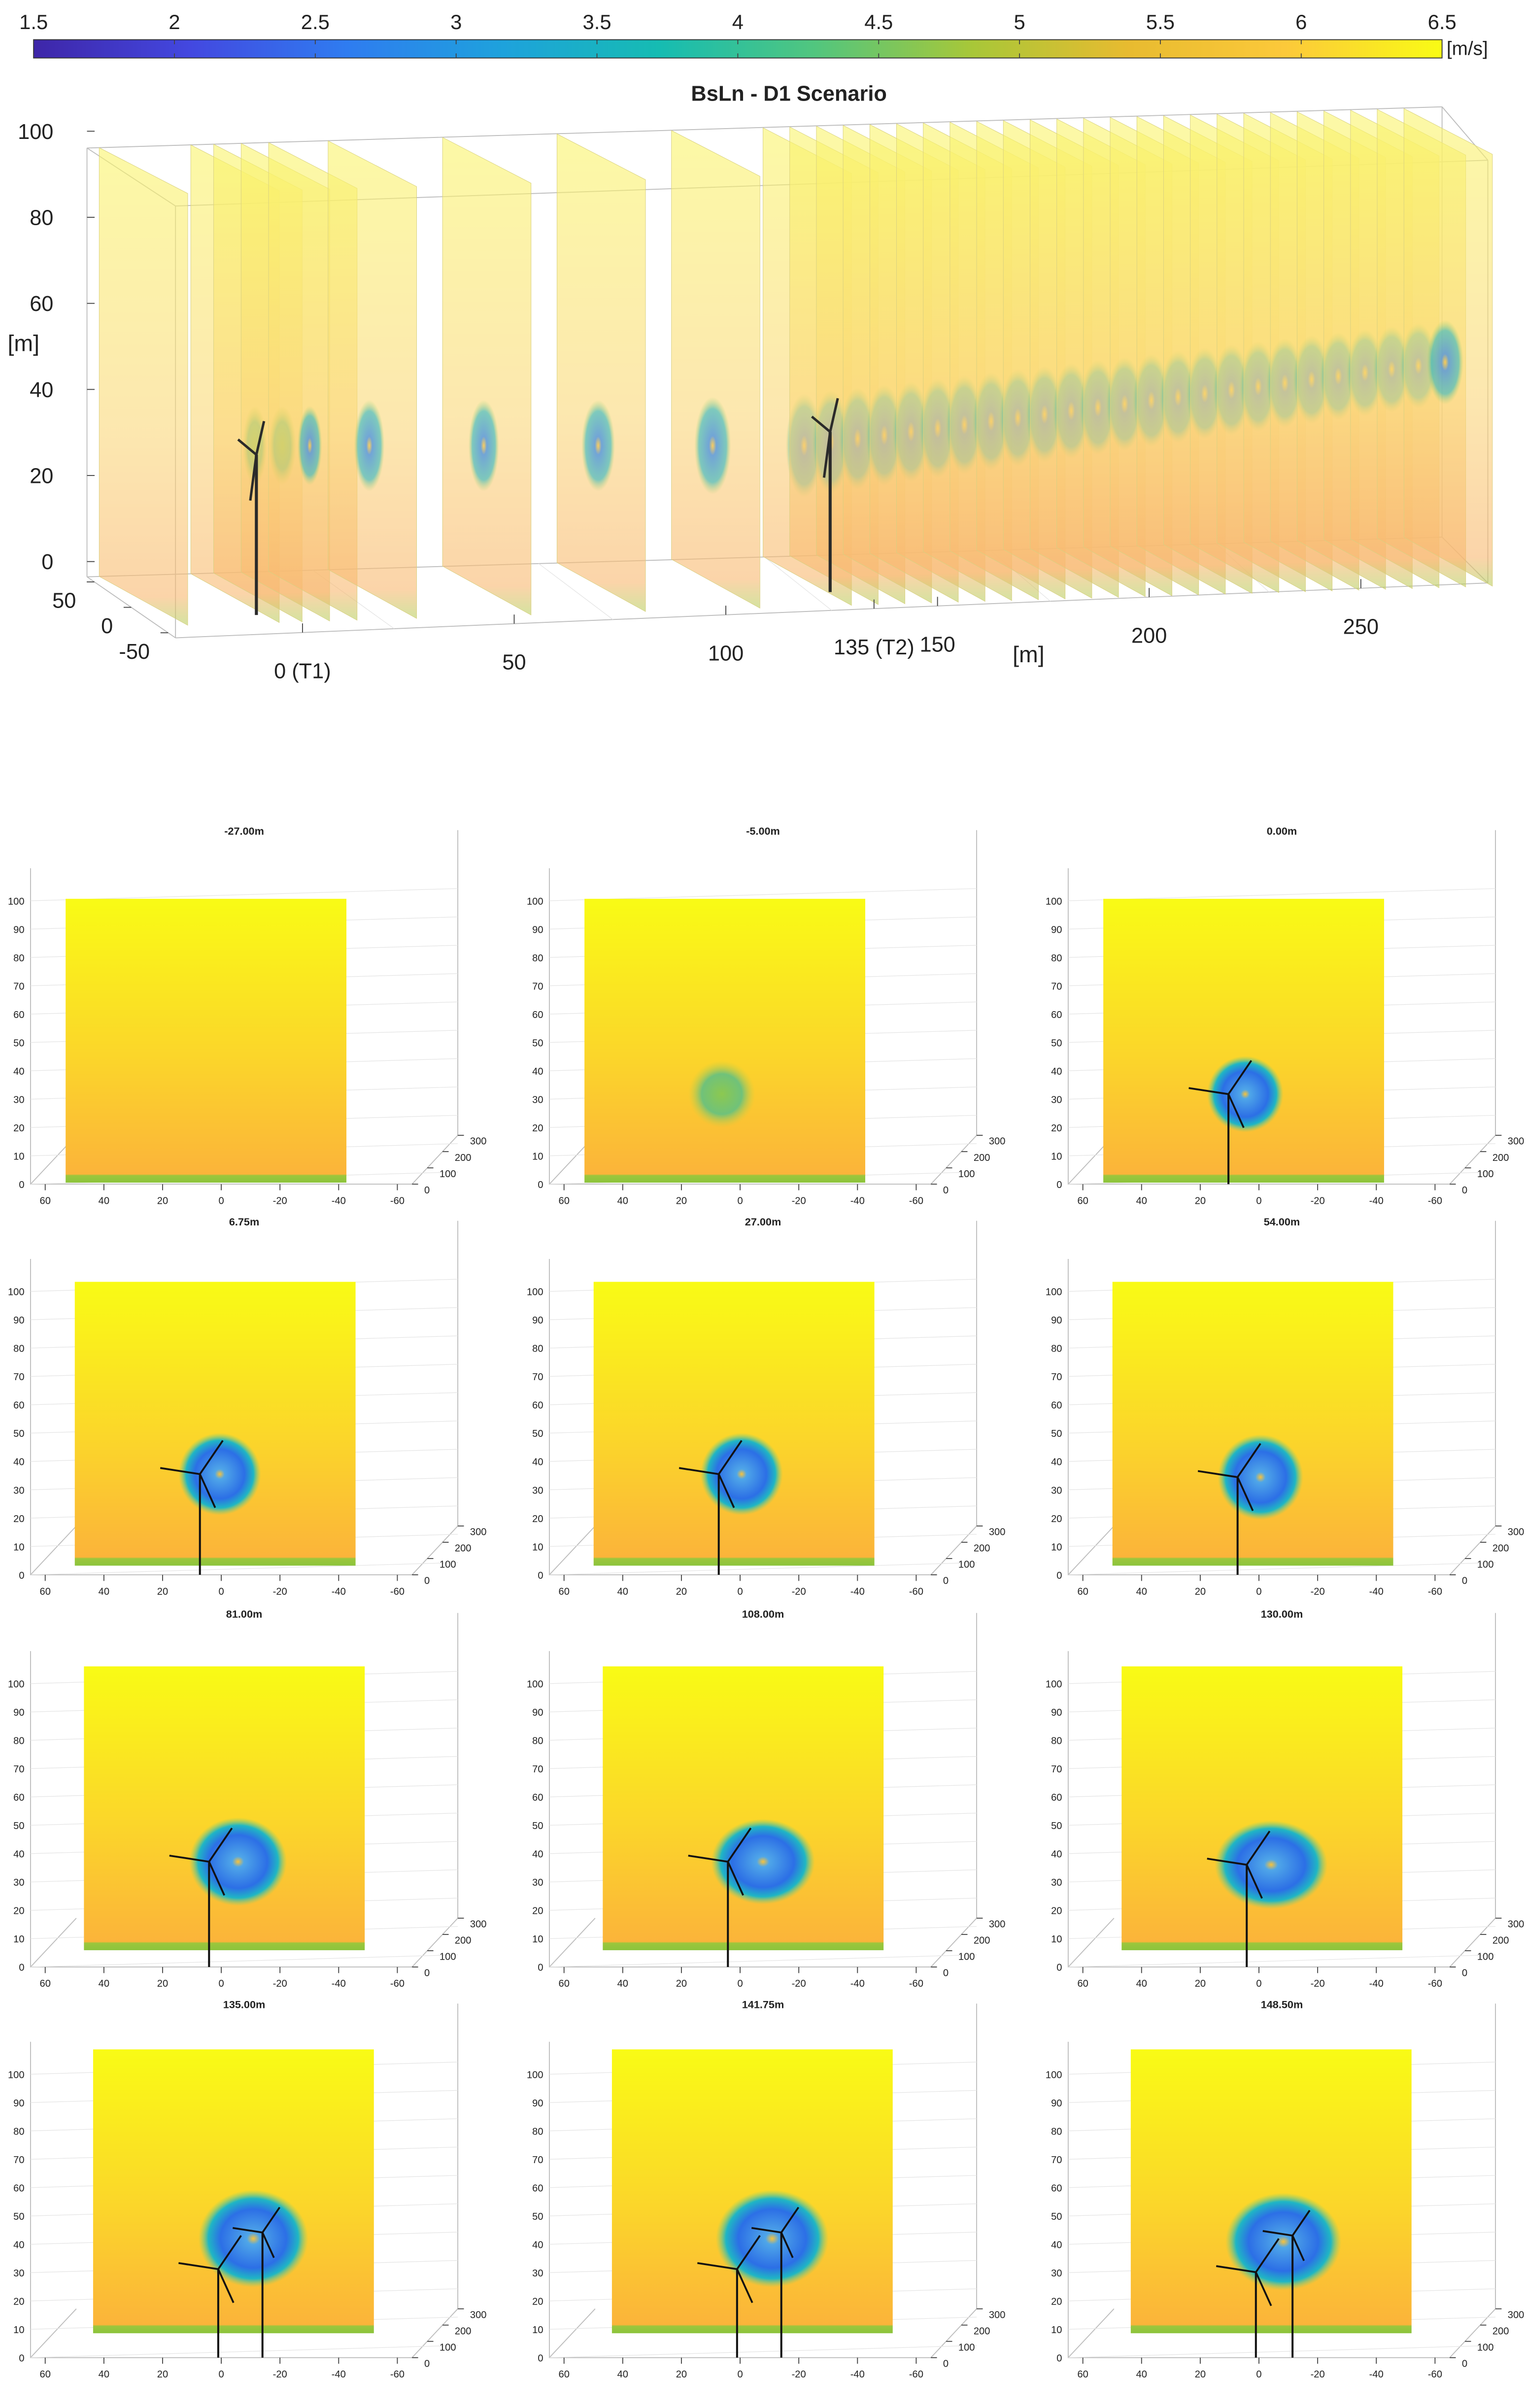 The width and height of the screenshot is (1526, 2408). What do you see at coordinates (788, 93) in the screenshot?
I see `main-title: BsLn - D1 Scenario` at bounding box center [788, 93].